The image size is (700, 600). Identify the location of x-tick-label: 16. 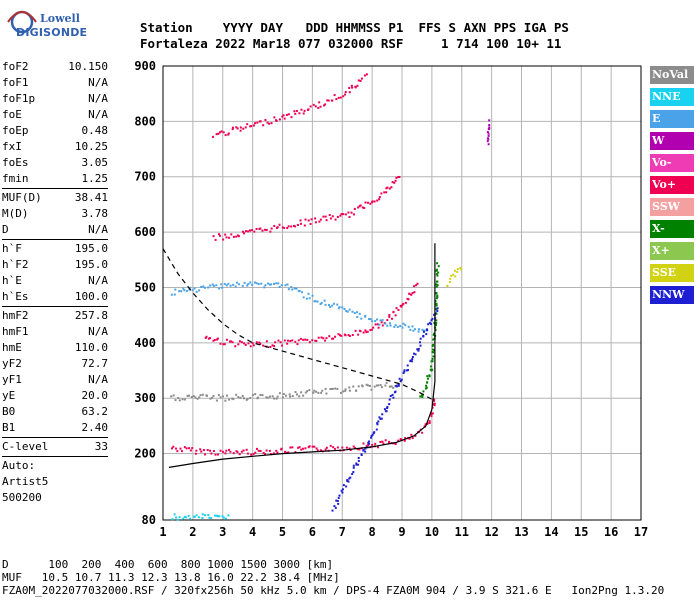
(611, 532).